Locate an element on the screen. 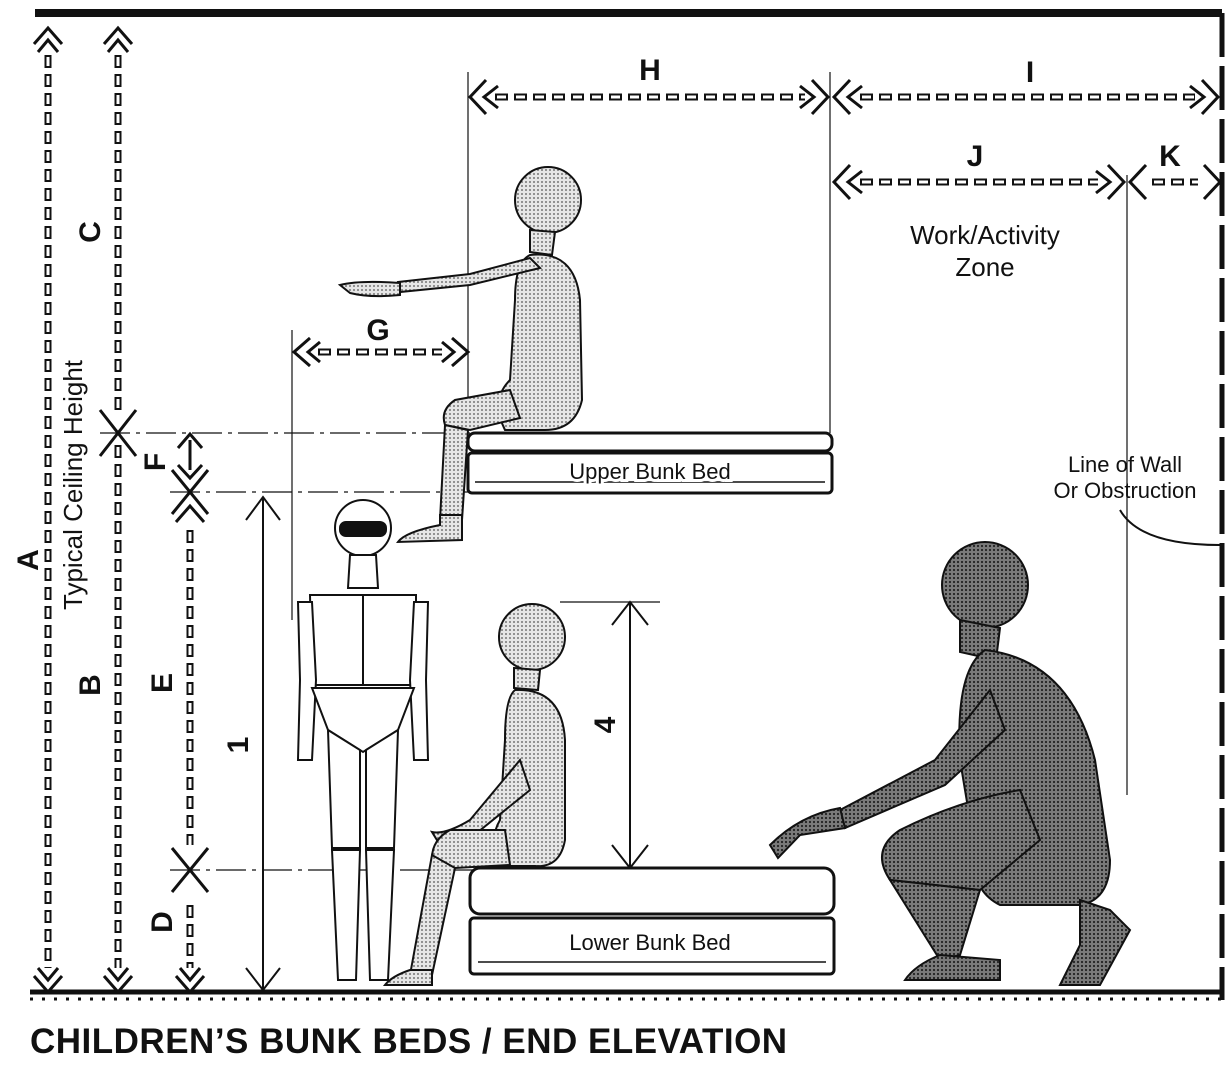 This screenshot has width=1231, height=1079. seated-child-upper-figure is located at coordinates (460, 355).